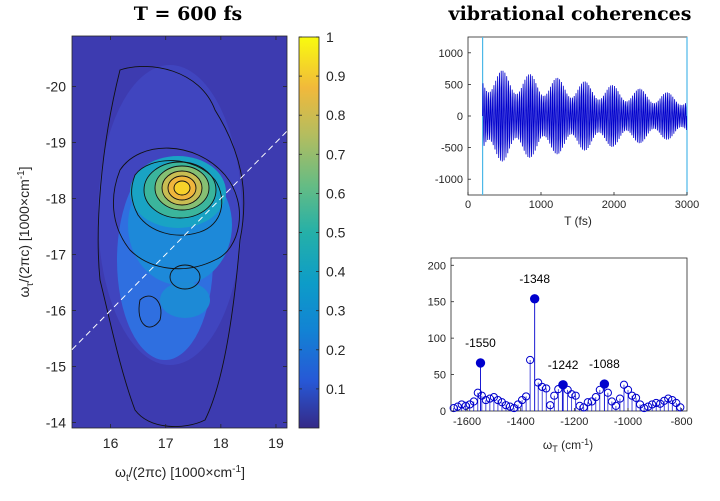  I want to click on heatmap-y-label-text: /(2πc) [1000×cm, so click(24, 230).